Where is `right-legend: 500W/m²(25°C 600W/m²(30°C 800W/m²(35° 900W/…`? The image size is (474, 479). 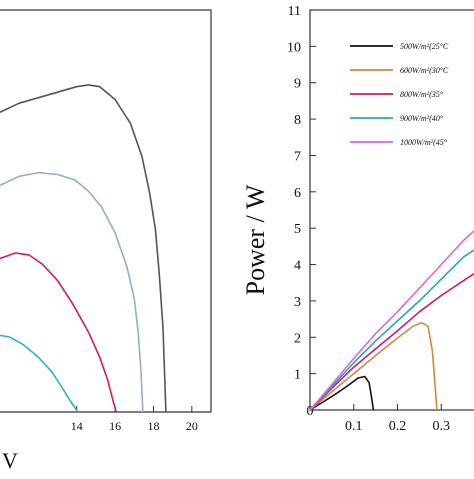
right-legend: 500W/m²(25°C 600W/m²(30°C 800W/m²(35° 900W/… is located at coordinates (399, 94).